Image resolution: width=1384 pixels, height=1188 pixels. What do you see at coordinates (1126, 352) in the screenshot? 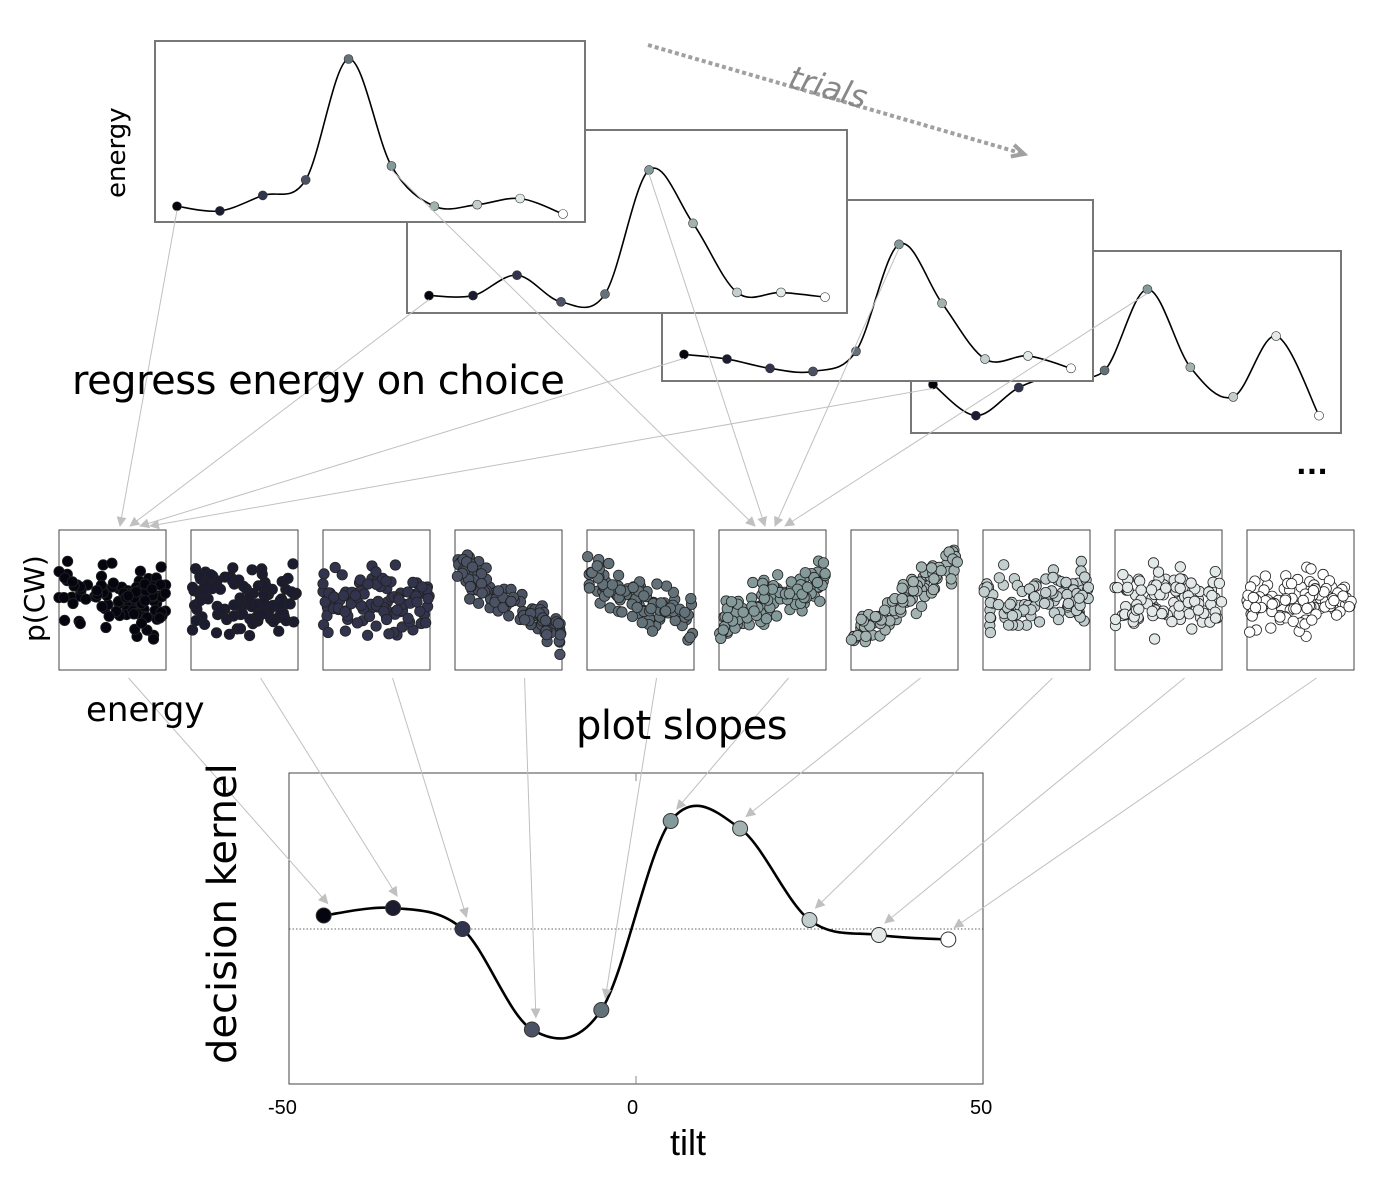
I see `energy-curve` at bounding box center [1126, 352].